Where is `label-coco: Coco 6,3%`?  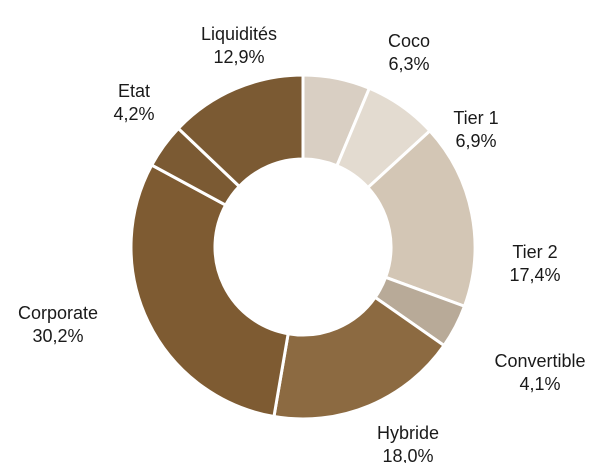 label-coco: Coco 6,3% is located at coordinates (409, 52).